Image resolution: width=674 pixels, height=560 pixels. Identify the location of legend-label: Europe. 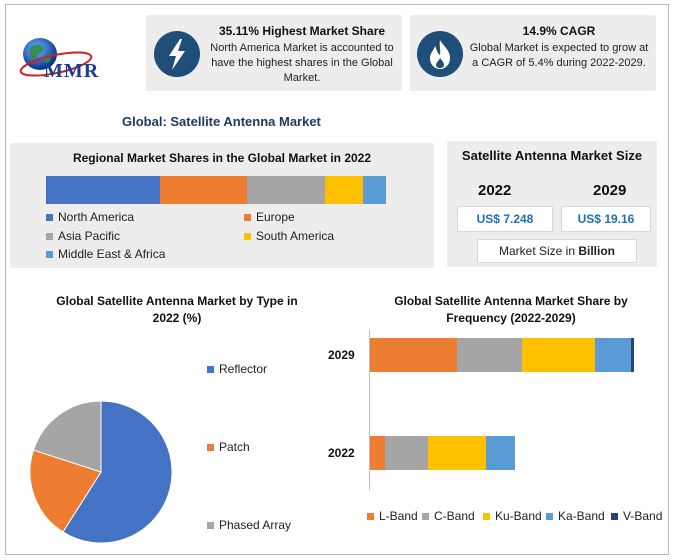
(275, 217).